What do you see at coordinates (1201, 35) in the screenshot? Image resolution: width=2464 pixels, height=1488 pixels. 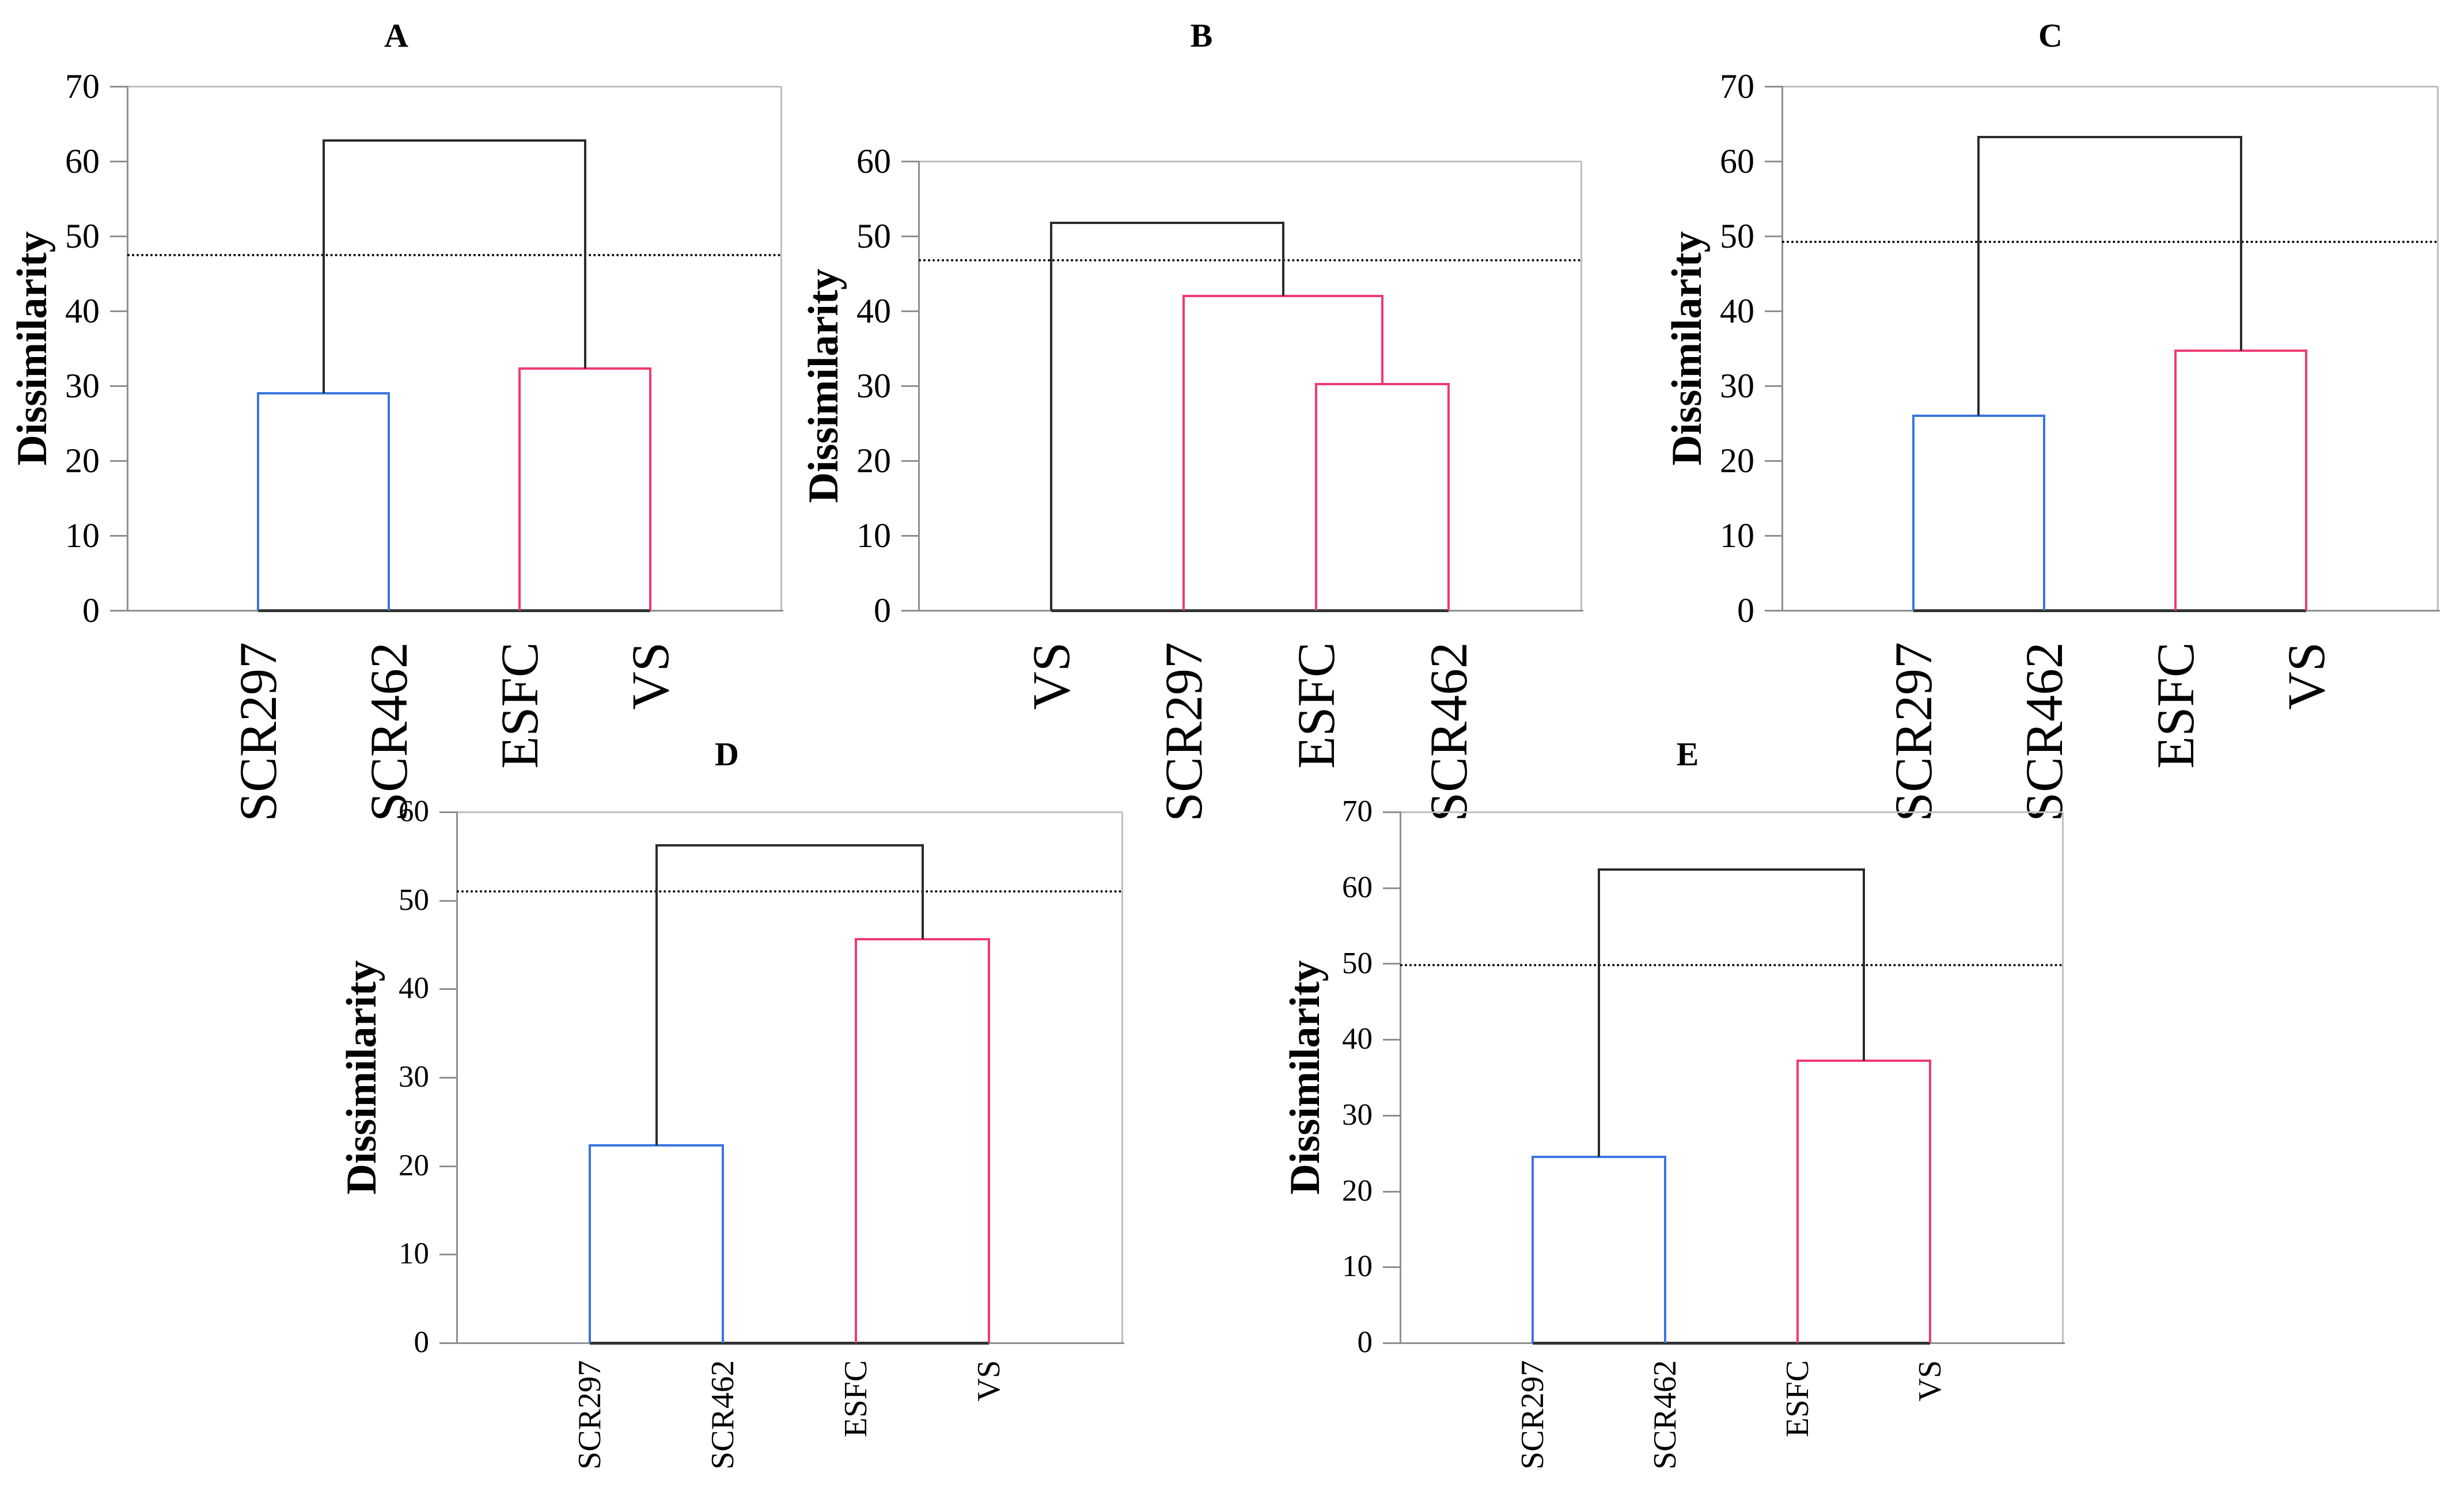 I see `panel-title: B` at bounding box center [1201, 35].